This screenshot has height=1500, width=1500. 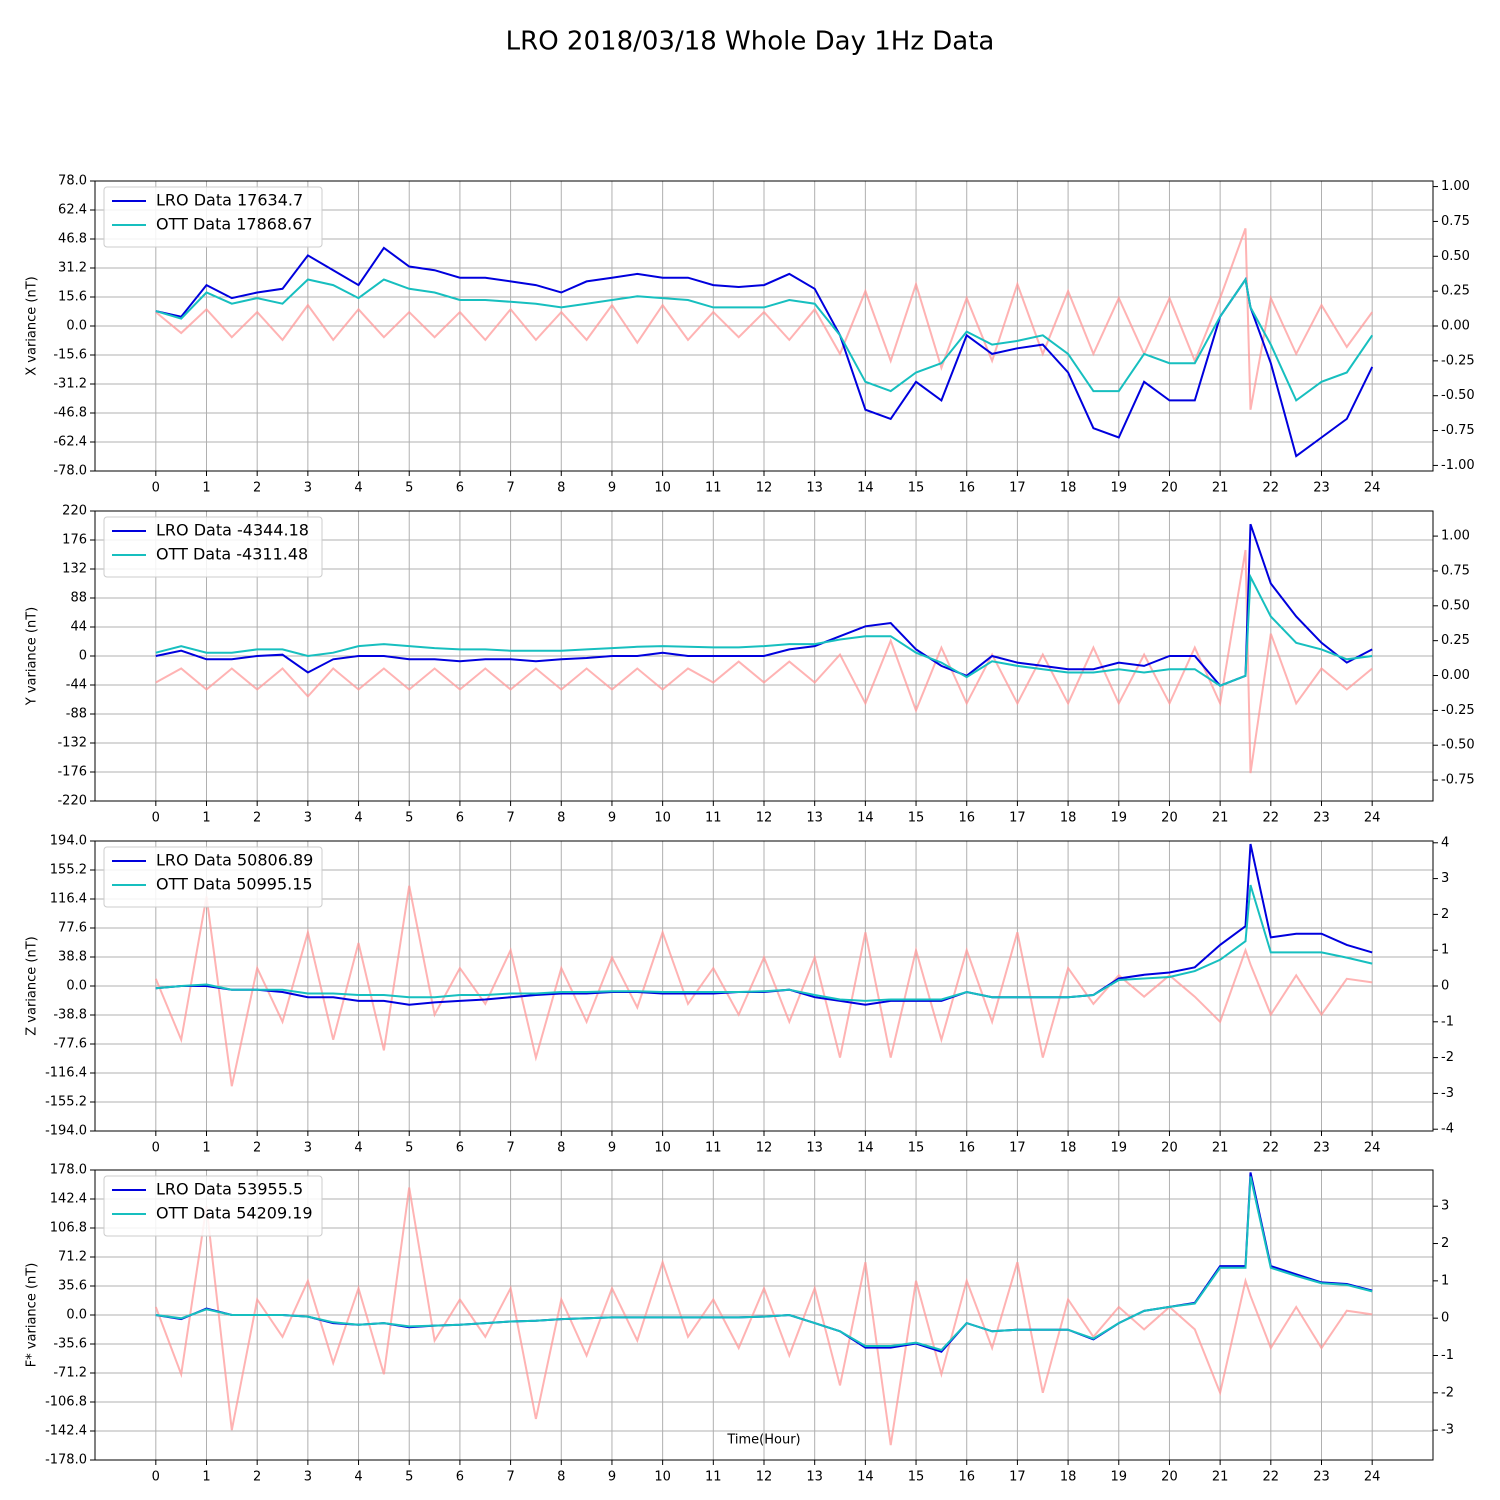 What do you see at coordinates (460, 1148) in the screenshot?
I see `x-tick-label: 6` at bounding box center [460, 1148].